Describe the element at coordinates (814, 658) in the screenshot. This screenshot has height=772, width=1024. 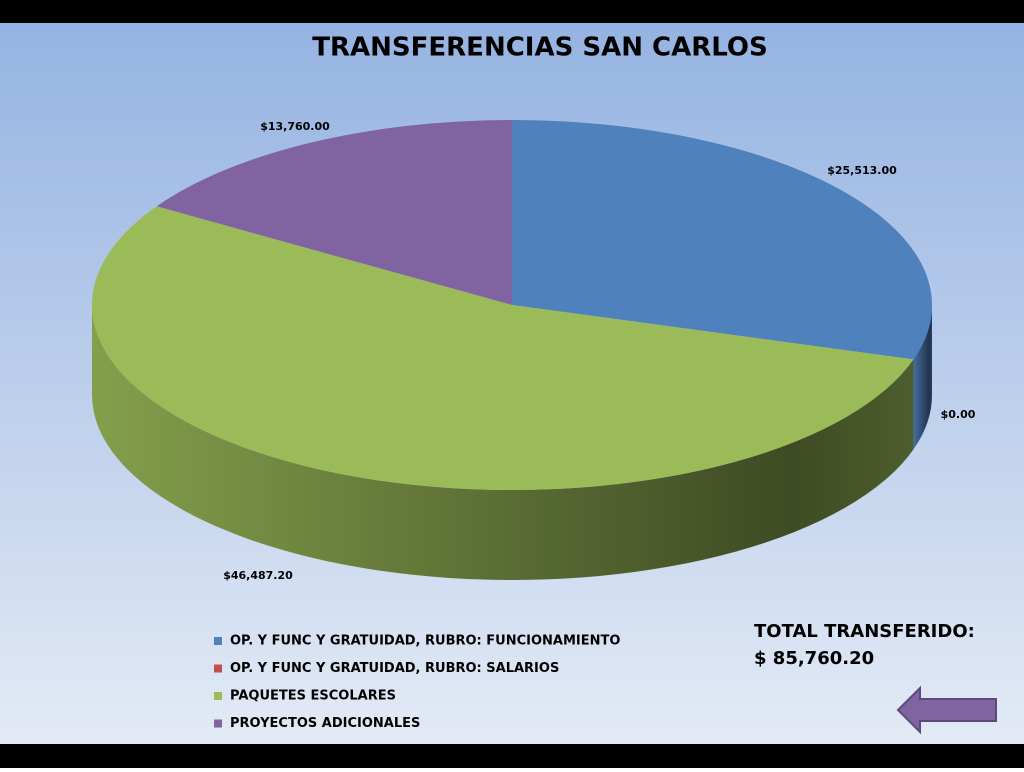
I see `total-value: $ 85,760.20` at that location.